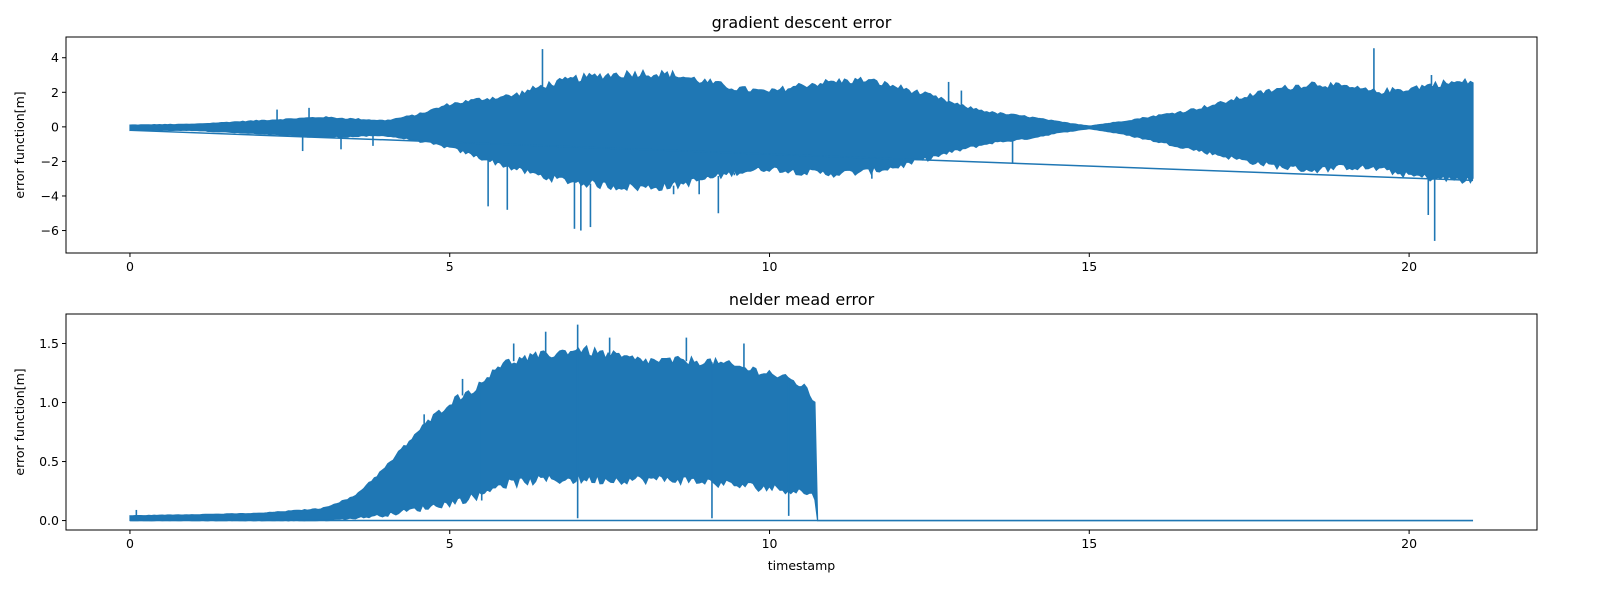 The width and height of the screenshot is (1600, 600). I want to click on y-tick-label: 0, so click(55, 126).